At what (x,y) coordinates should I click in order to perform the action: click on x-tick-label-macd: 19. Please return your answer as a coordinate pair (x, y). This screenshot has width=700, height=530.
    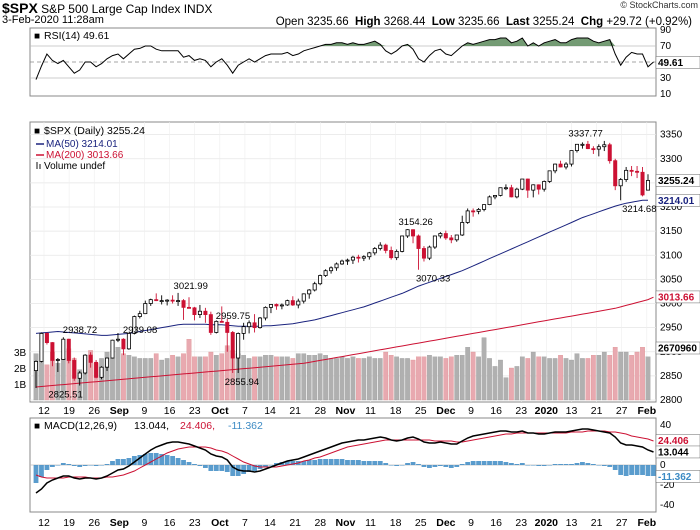
    Looking at the image, I should click on (69, 523).